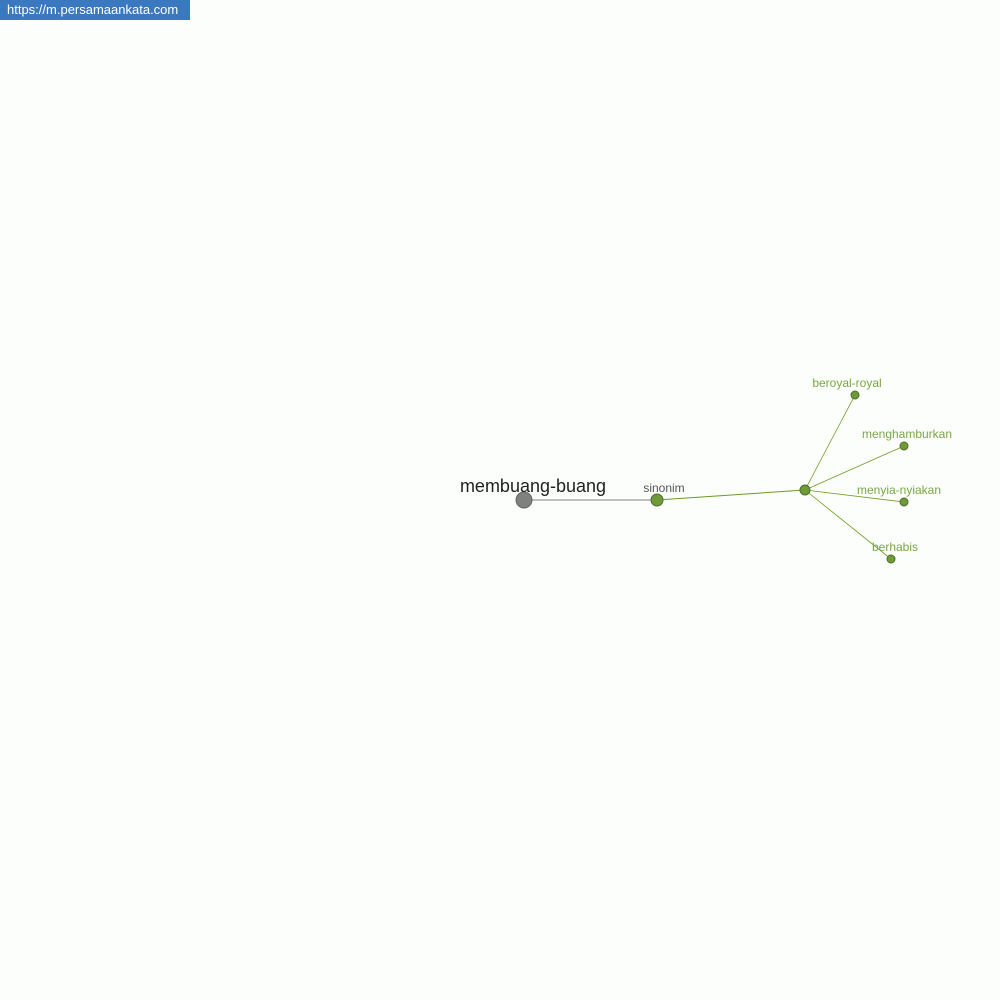 The height and width of the screenshot is (1000, 1000). What do you see at coordinates (805, 490) in the screenshot?
I see `hub-node` at bounding box center [805, 490].